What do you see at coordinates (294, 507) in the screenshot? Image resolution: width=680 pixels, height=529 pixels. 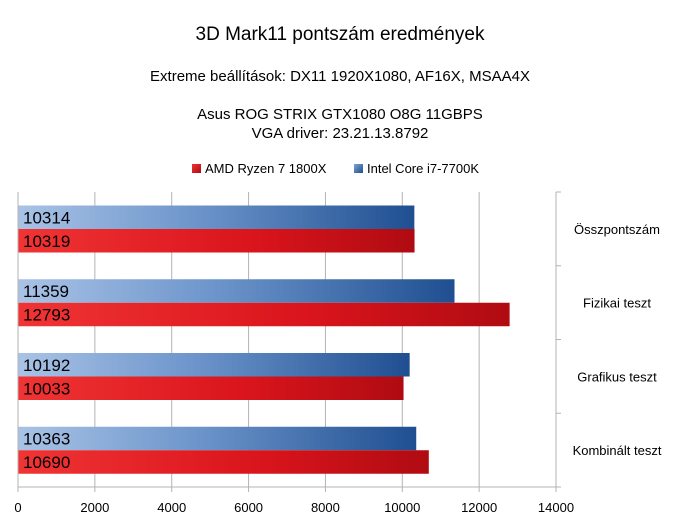 I see `x-tick-labels: 0 2000 4000 6000 8000 10000 12000 14000` at bounding box center [294, 507].